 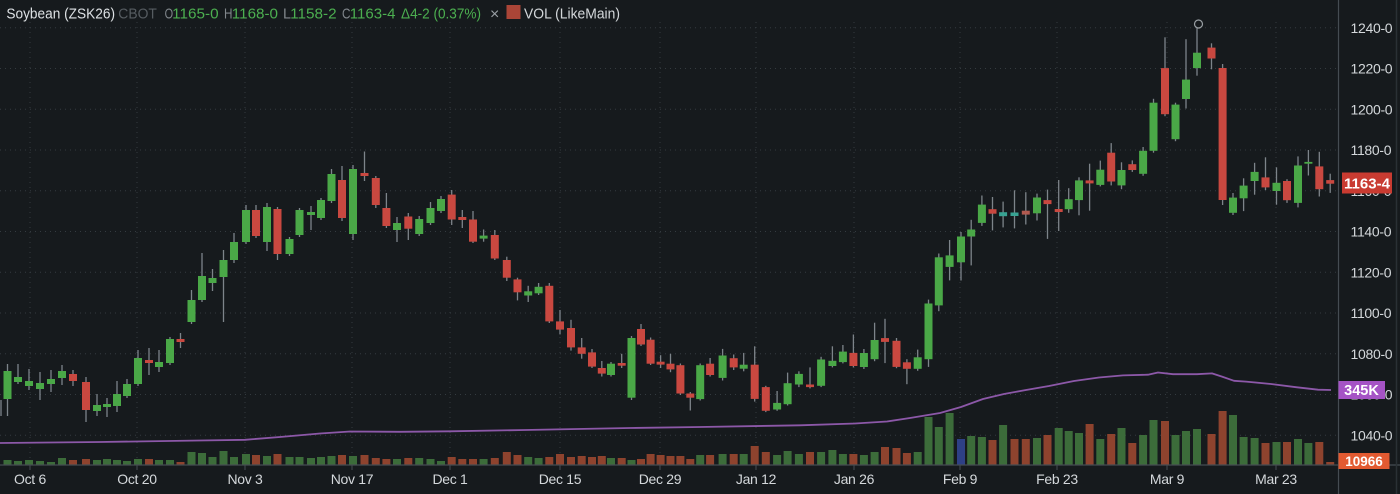 I want to click on svg-text: 1140-0, so click(x=1371, y=232).